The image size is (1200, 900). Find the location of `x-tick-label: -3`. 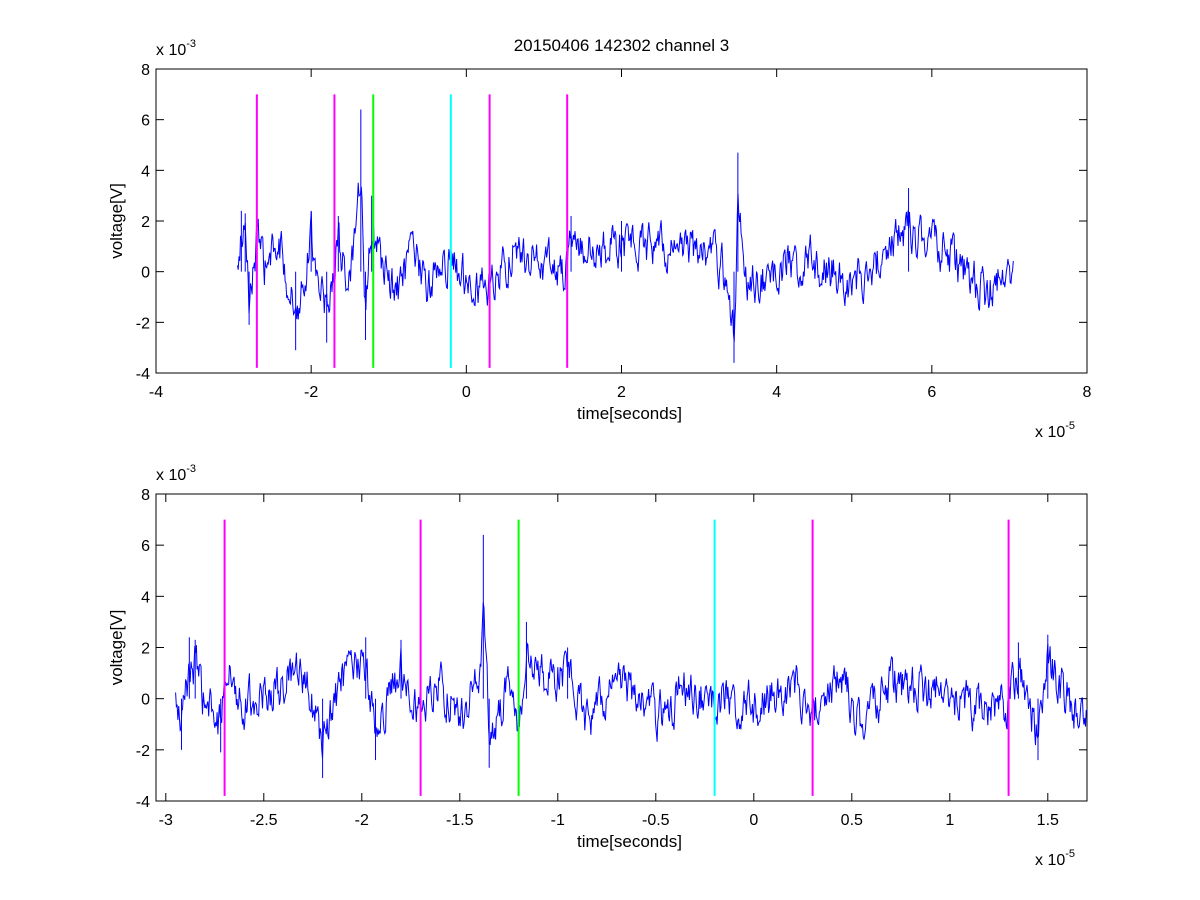

x-tick-label: -3 is located at coordinates (166, 820).